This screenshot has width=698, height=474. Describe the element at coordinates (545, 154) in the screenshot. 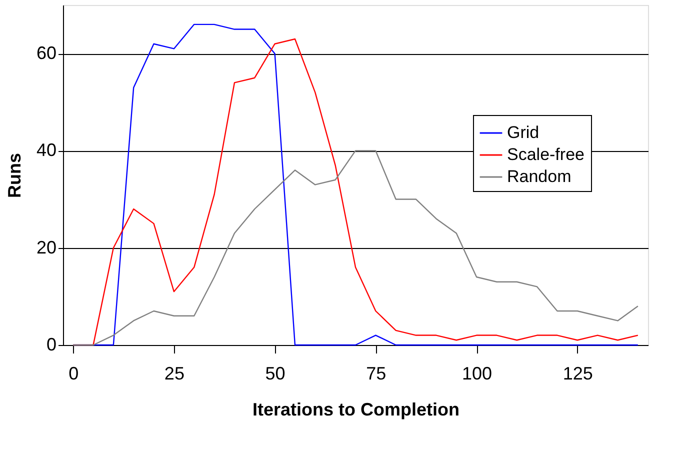

I see `legend-label: Scale-free` at that location.